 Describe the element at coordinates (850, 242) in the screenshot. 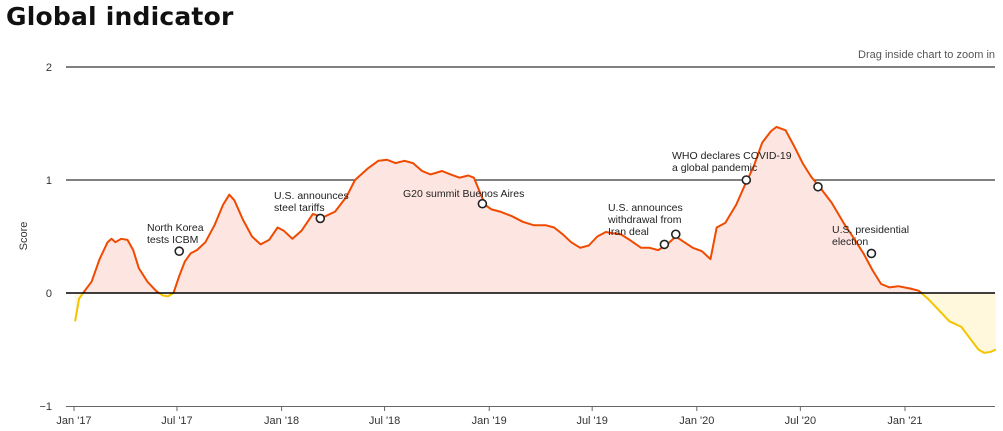

I see `annotation-label: election` at that location.